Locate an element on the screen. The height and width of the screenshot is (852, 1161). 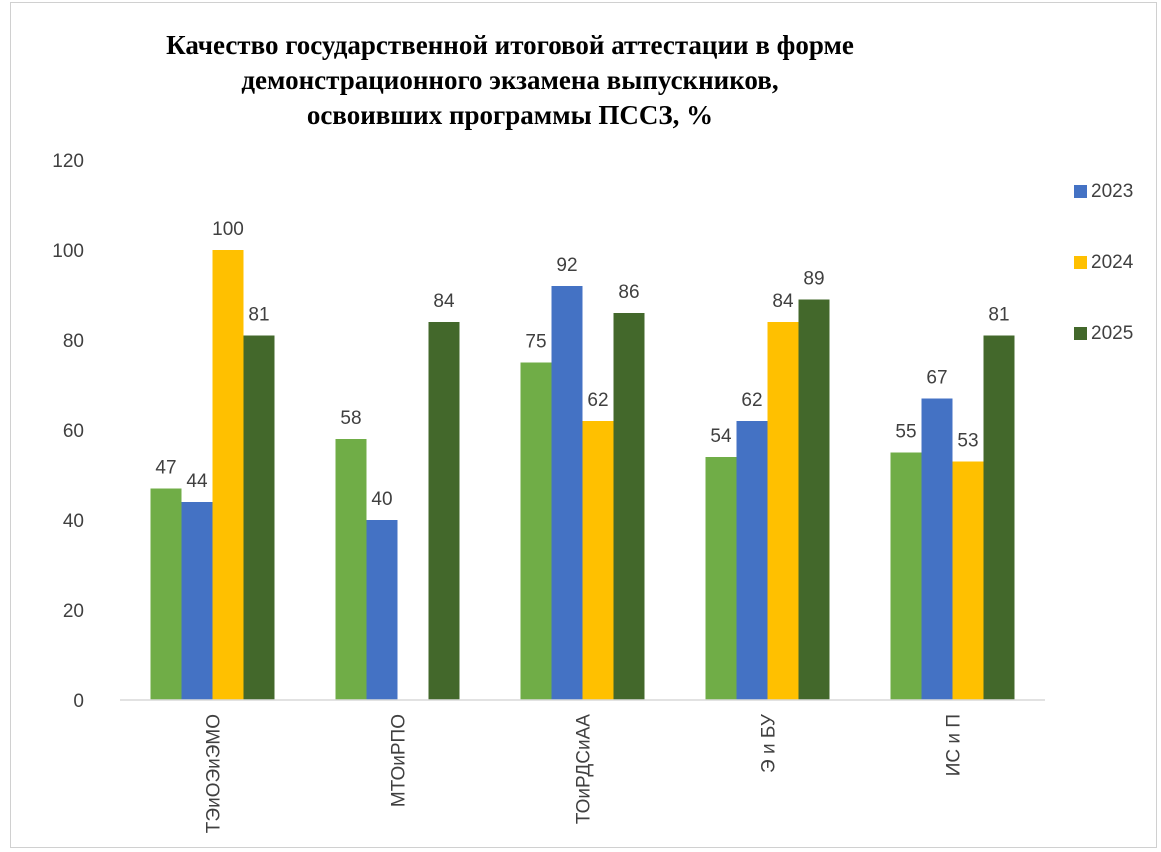
y-tick-label: 20 is located at coordinates (73, 611).